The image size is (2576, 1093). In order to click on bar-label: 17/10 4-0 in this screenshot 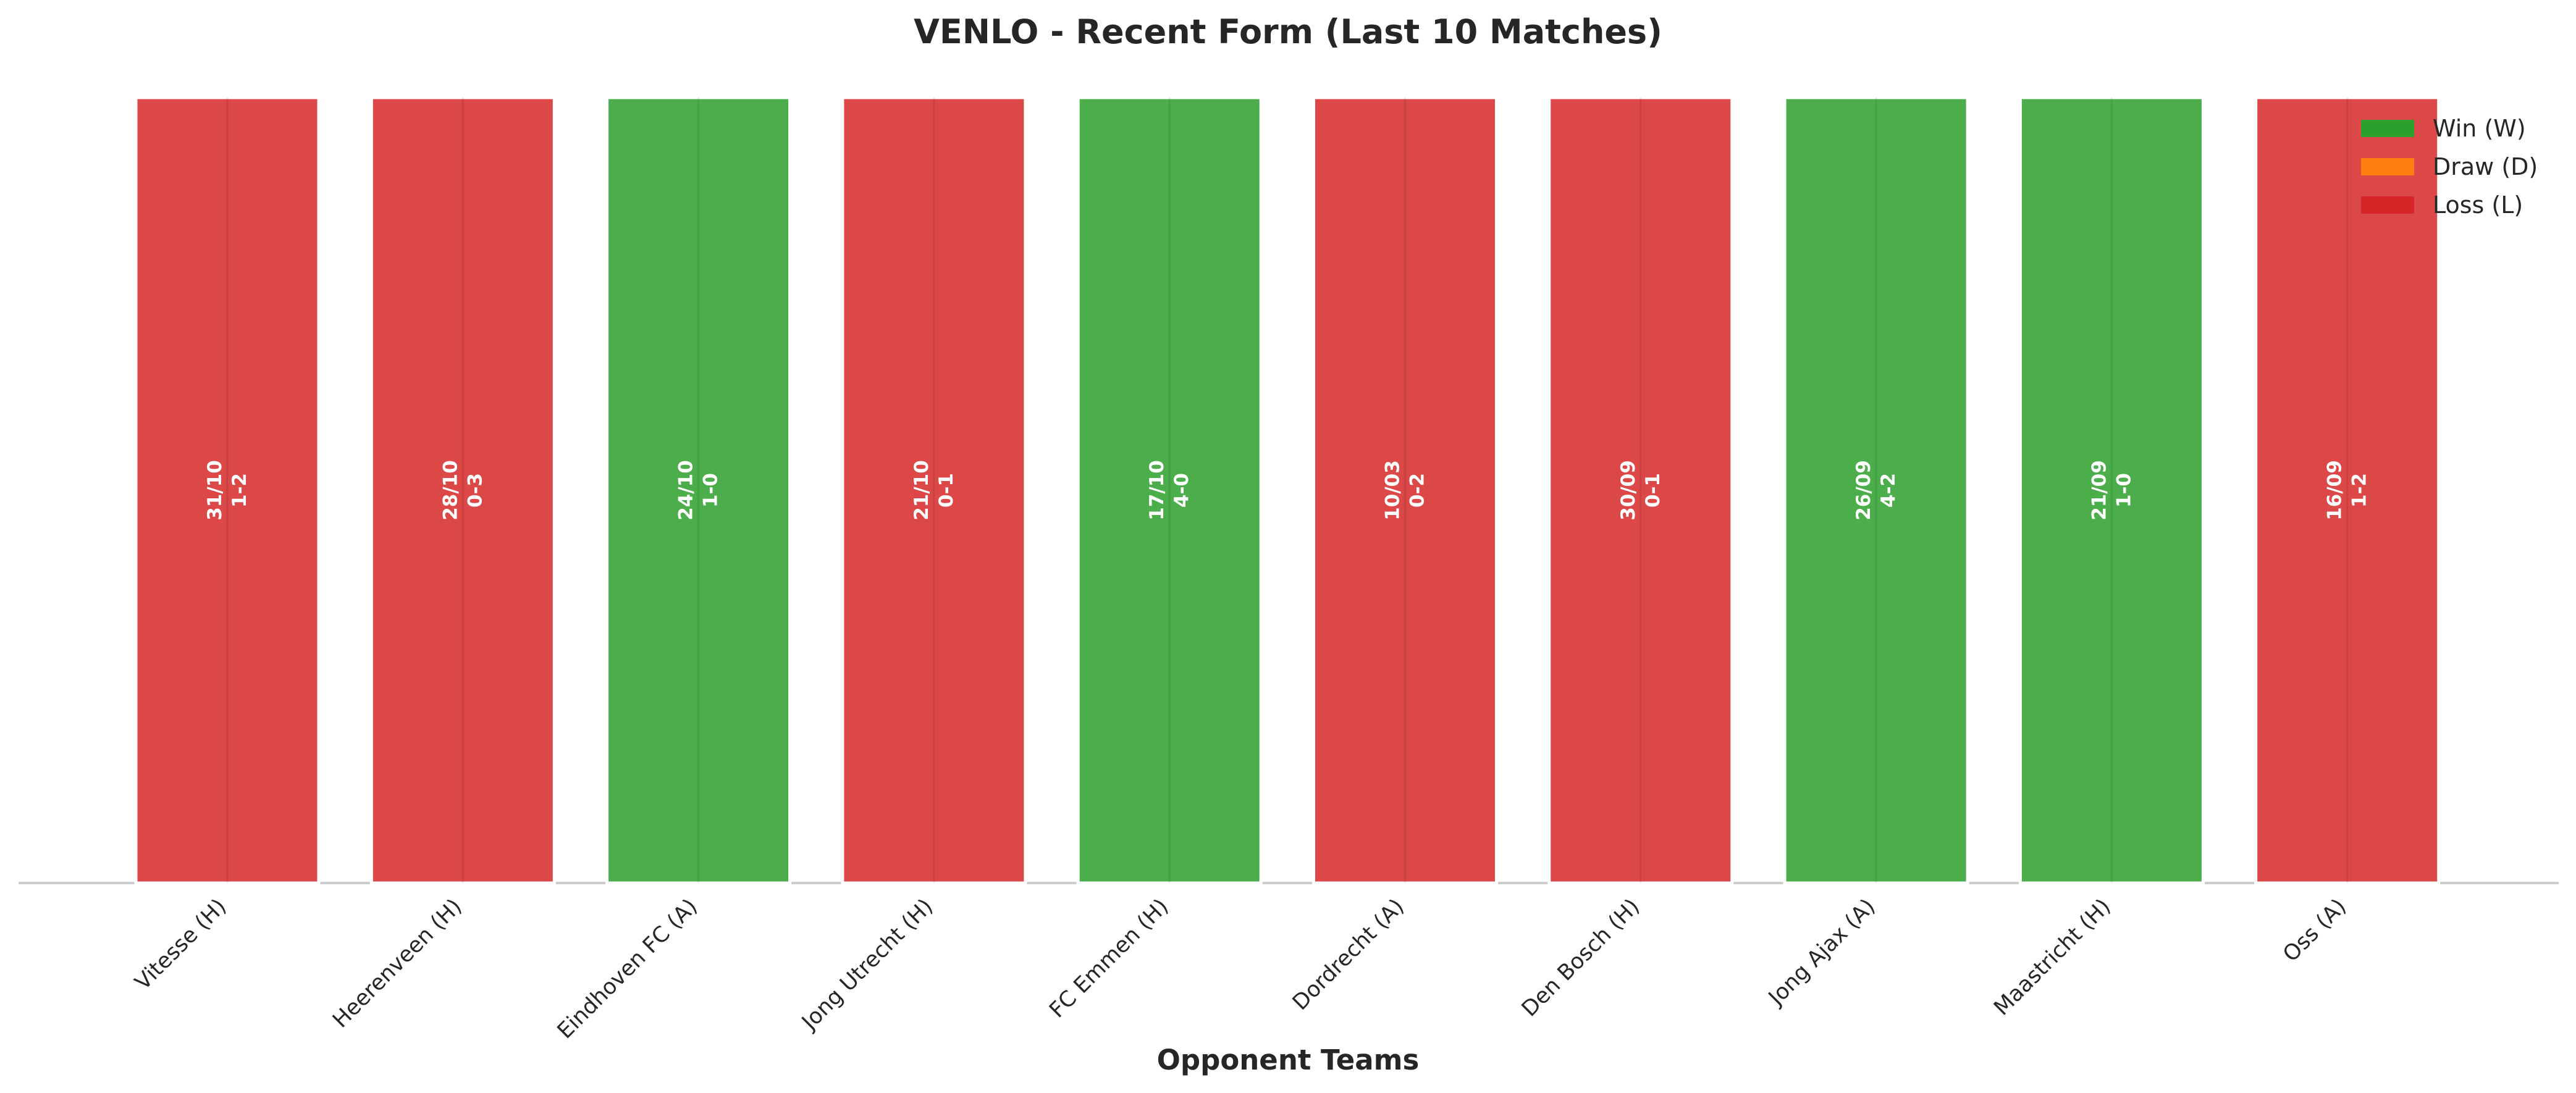, I will do `click(1169, 490)`.